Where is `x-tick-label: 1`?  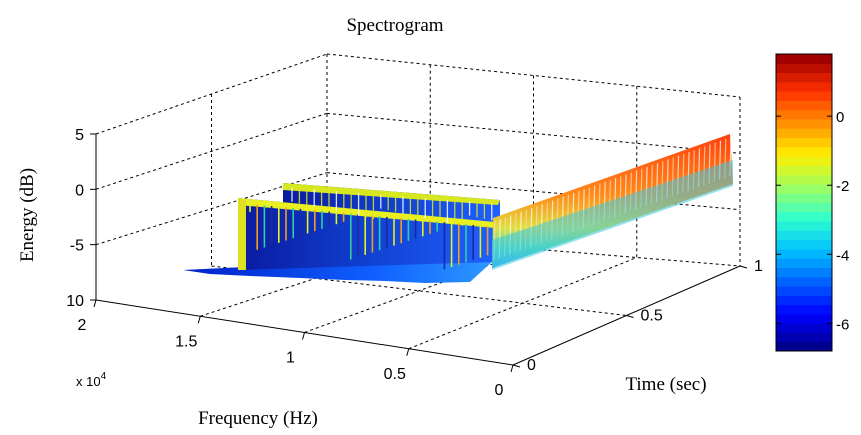 x-tick-label: 1 is located at coordinates (290, 358).